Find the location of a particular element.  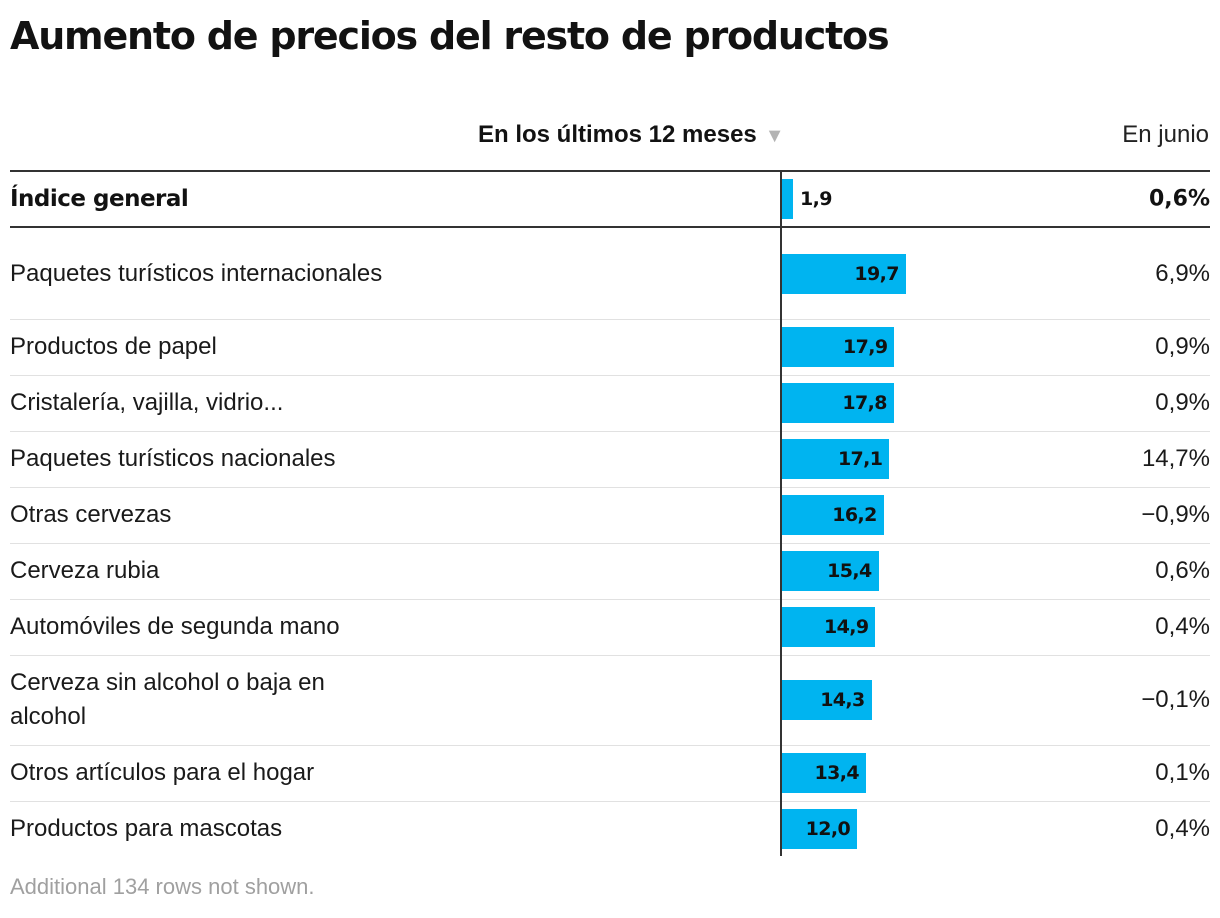

bar-value-label: 16,2 is located at coordinates (854, 515).